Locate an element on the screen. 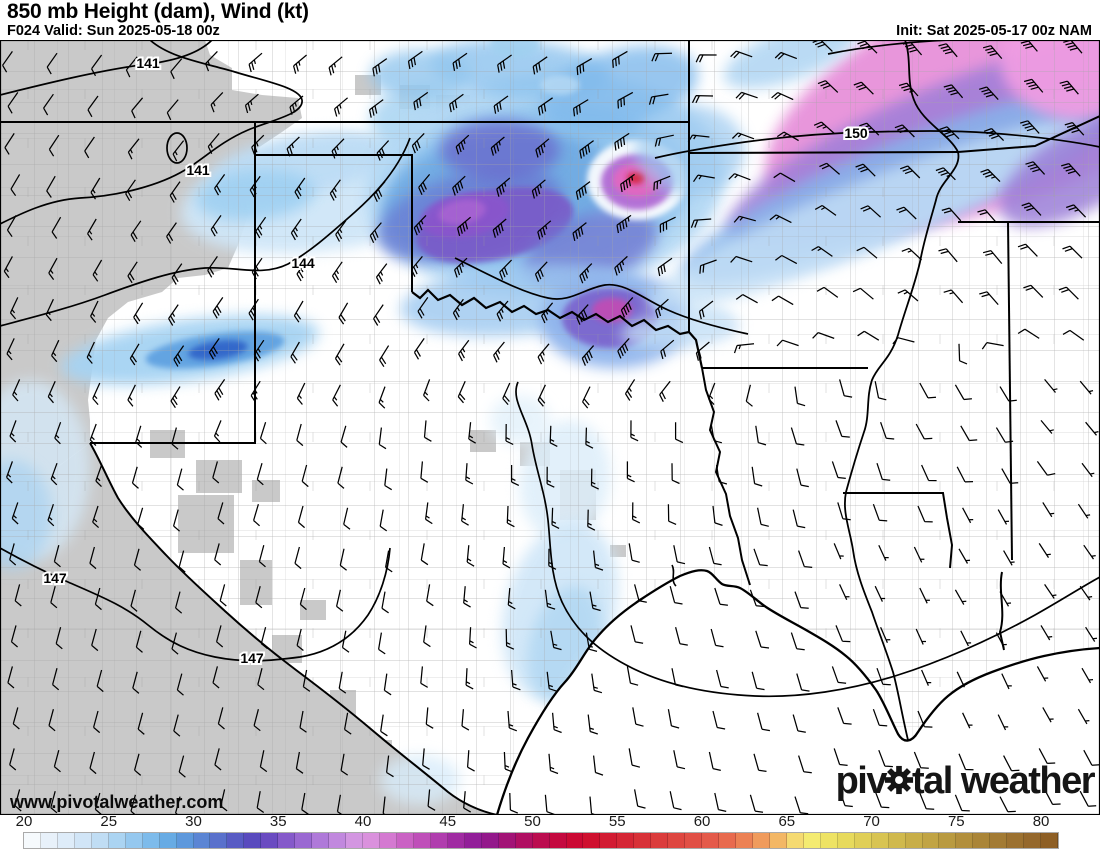 Image resolution: width=1100 pixels, height=850 pixels. colorbar-tick-label: 75 is located at coordinates (956, 821).